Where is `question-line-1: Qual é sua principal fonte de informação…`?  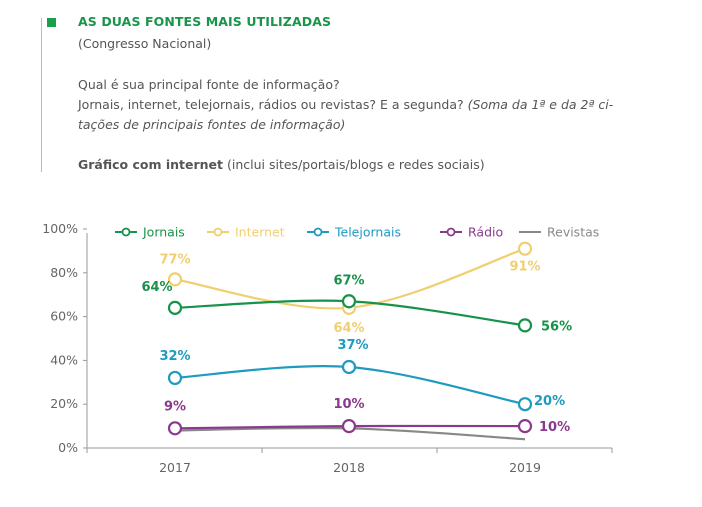
question-line-1: Qual é sua principal fonte de informação… is located at coordinates (209, 84).